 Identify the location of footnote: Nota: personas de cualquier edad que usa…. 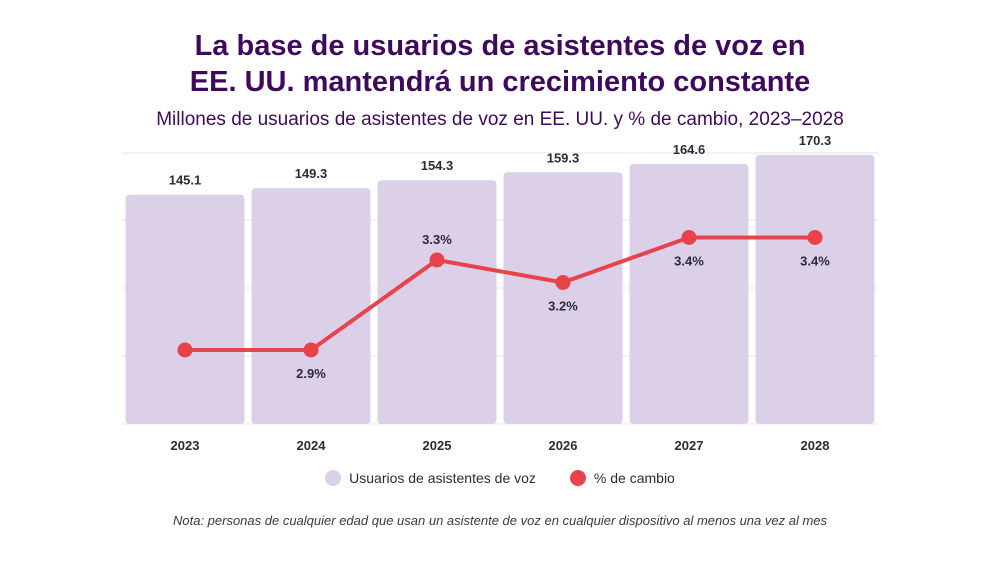
(500, 520).